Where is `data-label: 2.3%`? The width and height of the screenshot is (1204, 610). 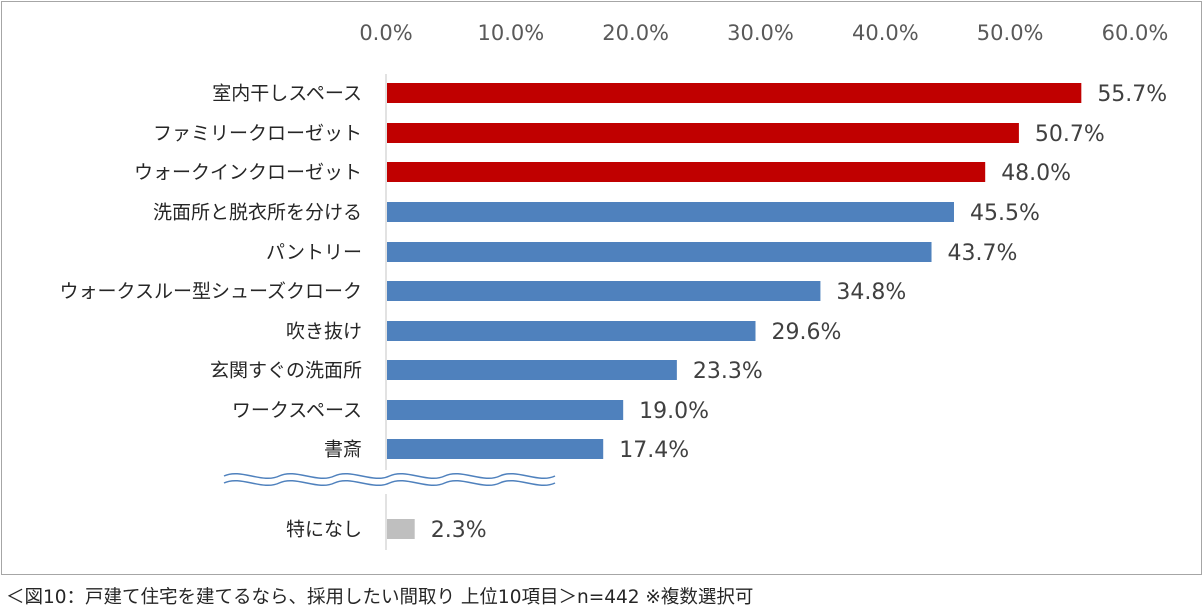
data-label: 2.3% is located at coordinates (459, 530).